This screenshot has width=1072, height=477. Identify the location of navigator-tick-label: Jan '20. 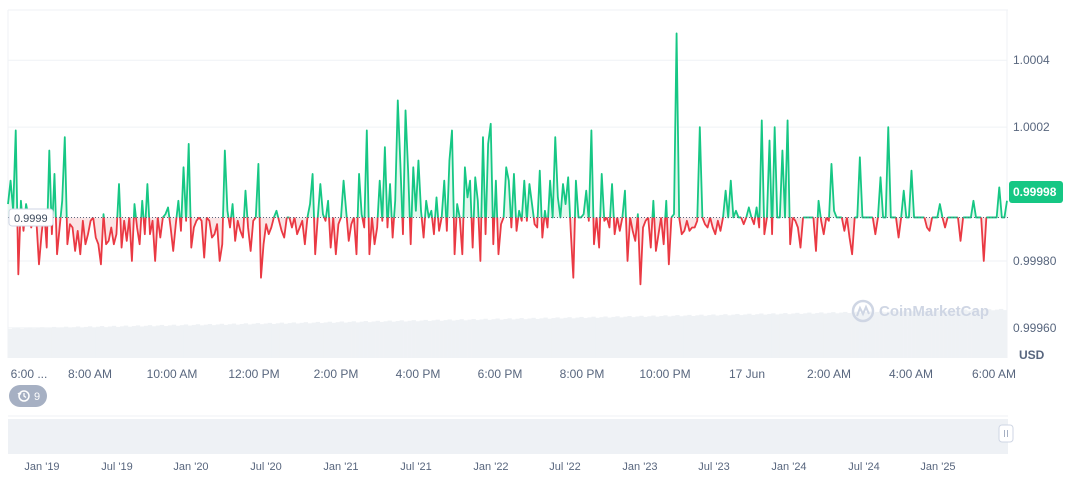
(190, 467).